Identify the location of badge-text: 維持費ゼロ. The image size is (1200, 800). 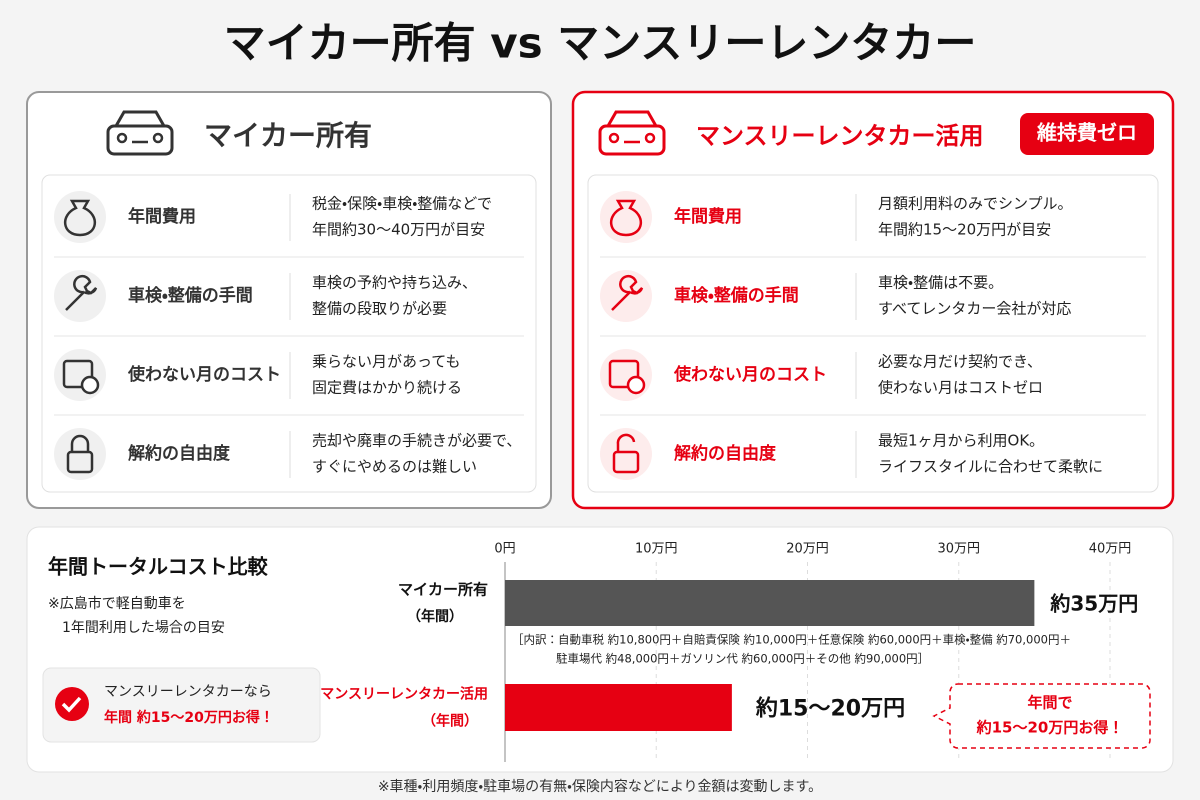
(1086, 133).